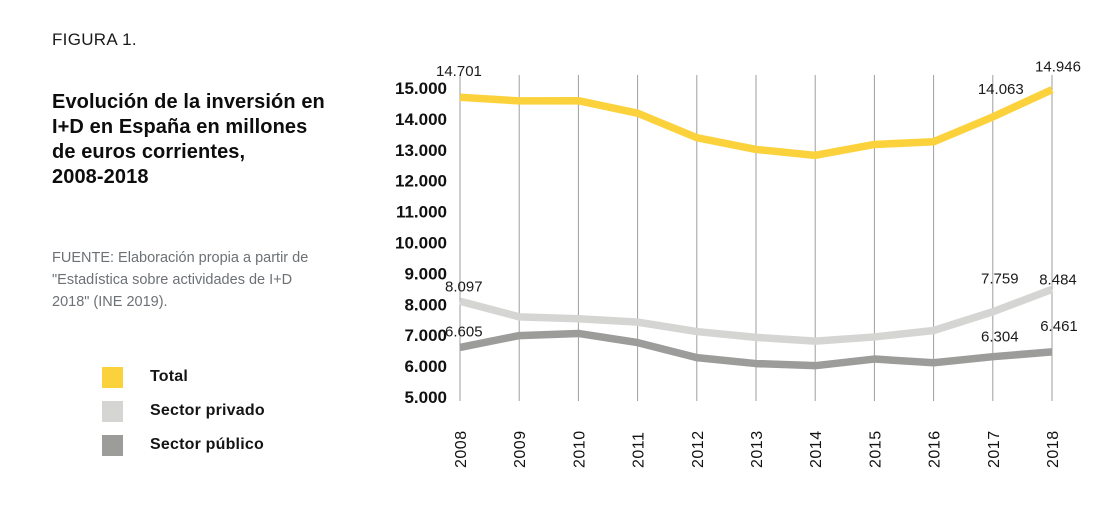  Describe the element at coordinates (1053, 449) in the screenshot. I see `x-tick-2018: 2018` at that location.